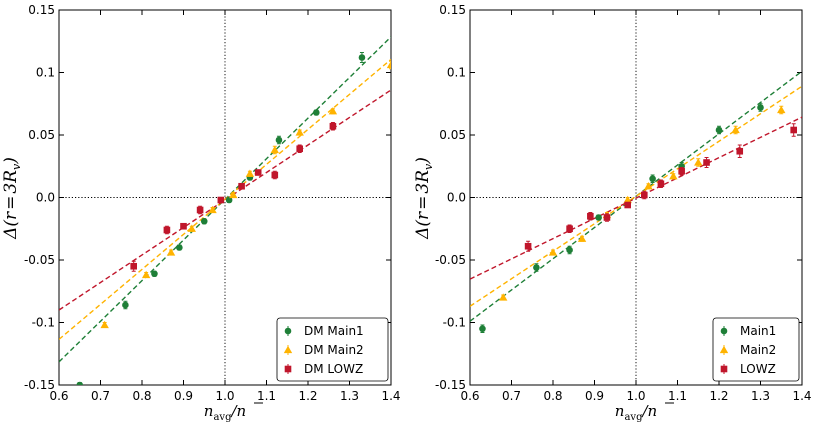 Image resolution: width=818 pixels, height=432 pixels. Describe the element at coordinates (450, 385) in the screenshot. I see `right-y-tick-label-0: -0.15` at that location.